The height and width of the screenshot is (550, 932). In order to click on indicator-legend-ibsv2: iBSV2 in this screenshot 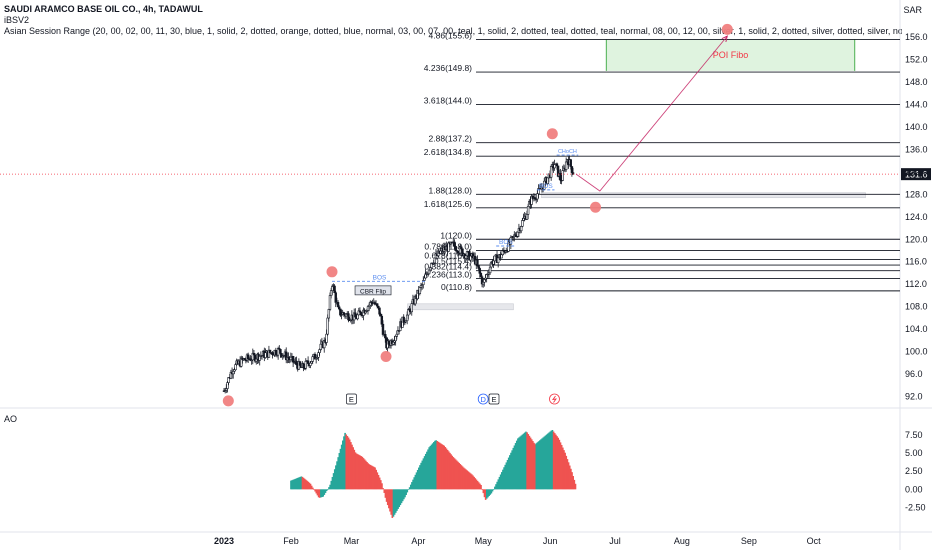, I will do `click(17, 20)`.